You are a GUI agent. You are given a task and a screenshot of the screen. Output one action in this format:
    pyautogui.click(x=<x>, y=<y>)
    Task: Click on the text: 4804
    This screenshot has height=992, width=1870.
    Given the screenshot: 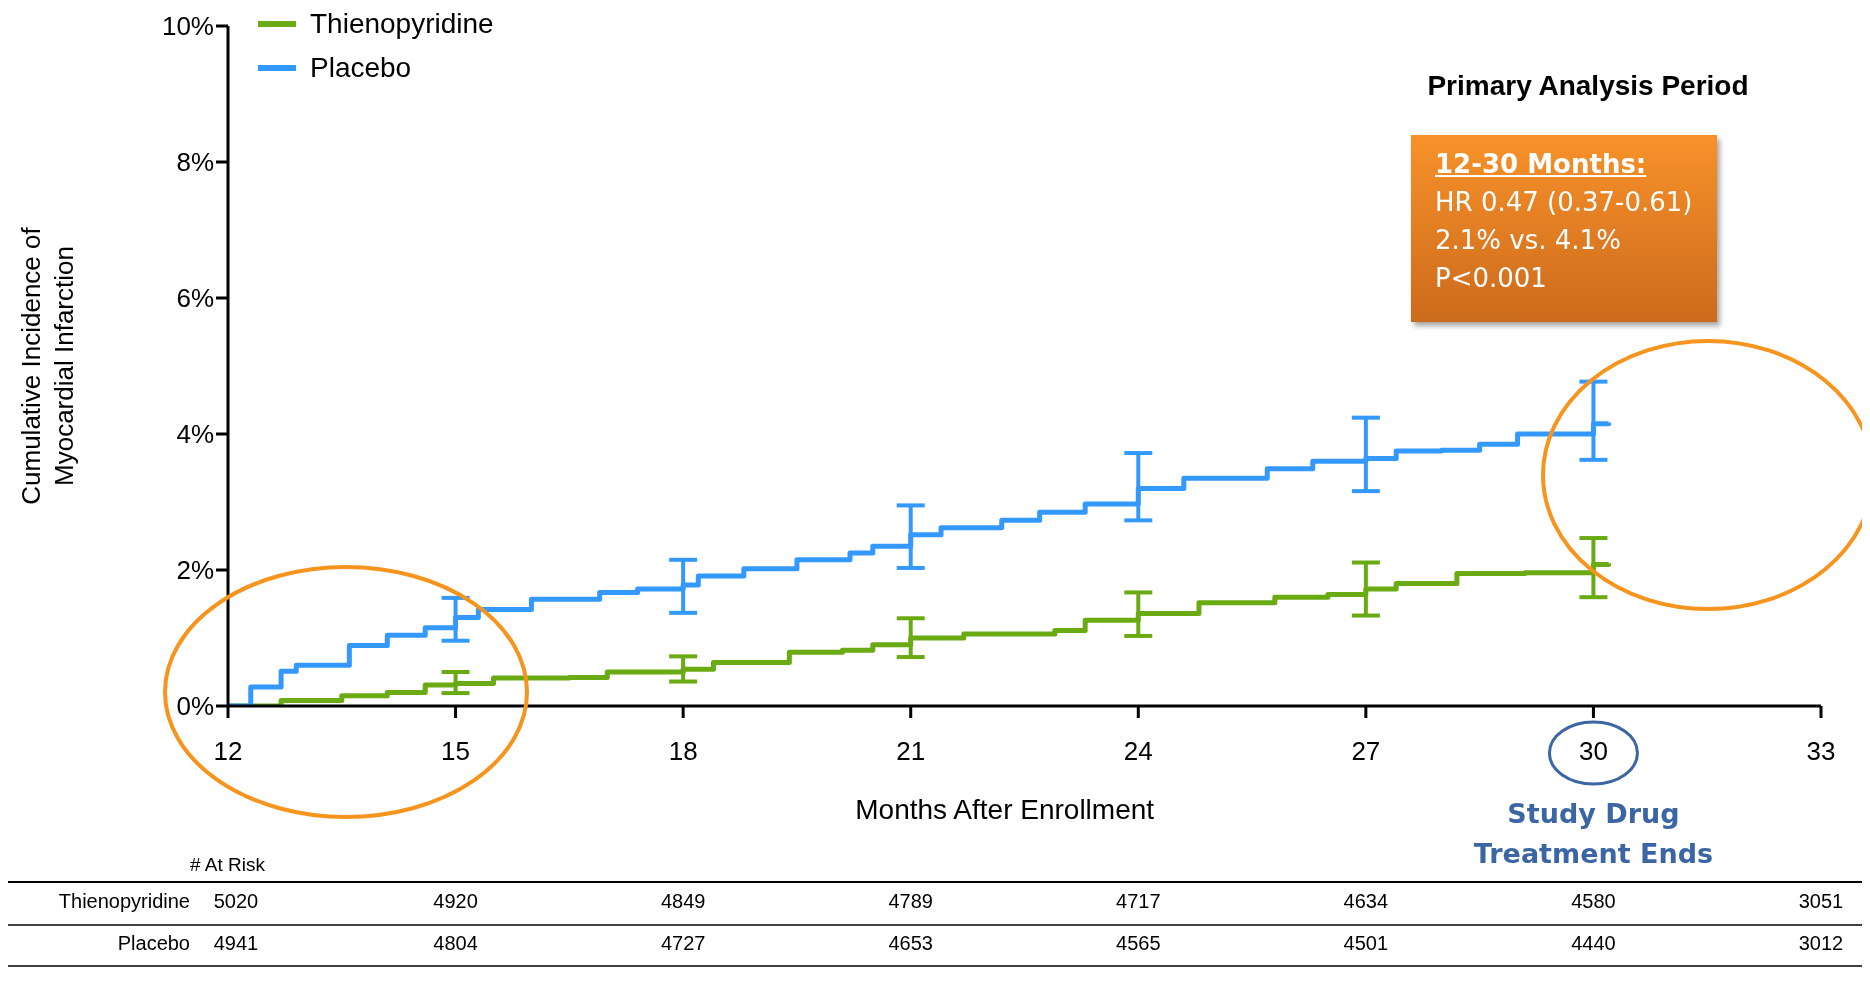 What is the action you would take?
    pyautogui.click(x=455, y=943)
    